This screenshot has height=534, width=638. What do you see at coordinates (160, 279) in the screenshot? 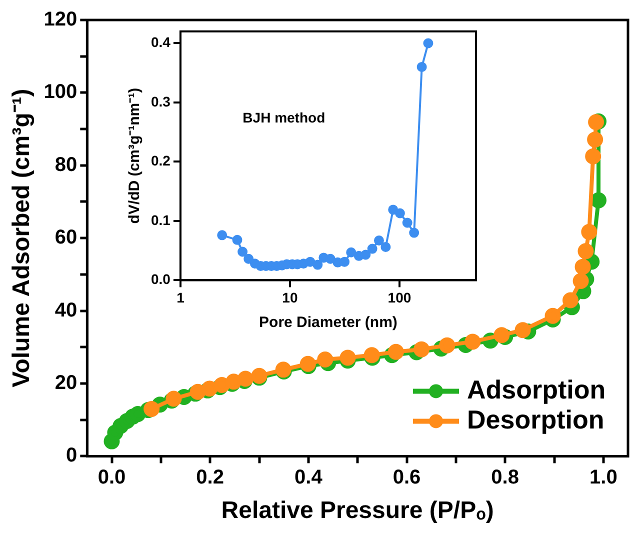
I see `y-tick-label: 0.0` at bounding box center [160, 279].